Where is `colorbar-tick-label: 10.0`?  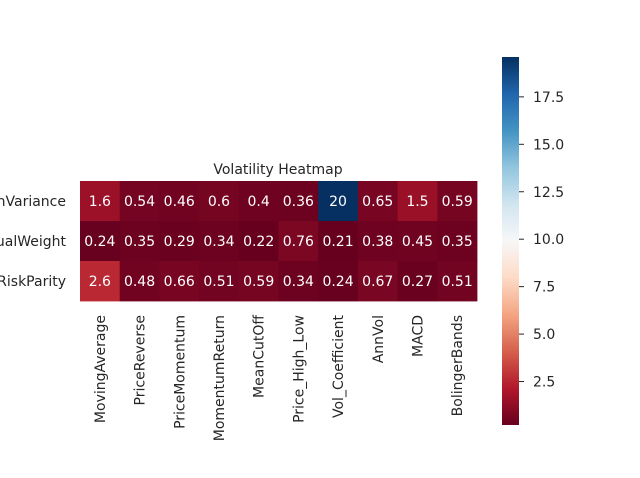 colorbar-tick-label: 10.0 is located at coordinates (548, 240).